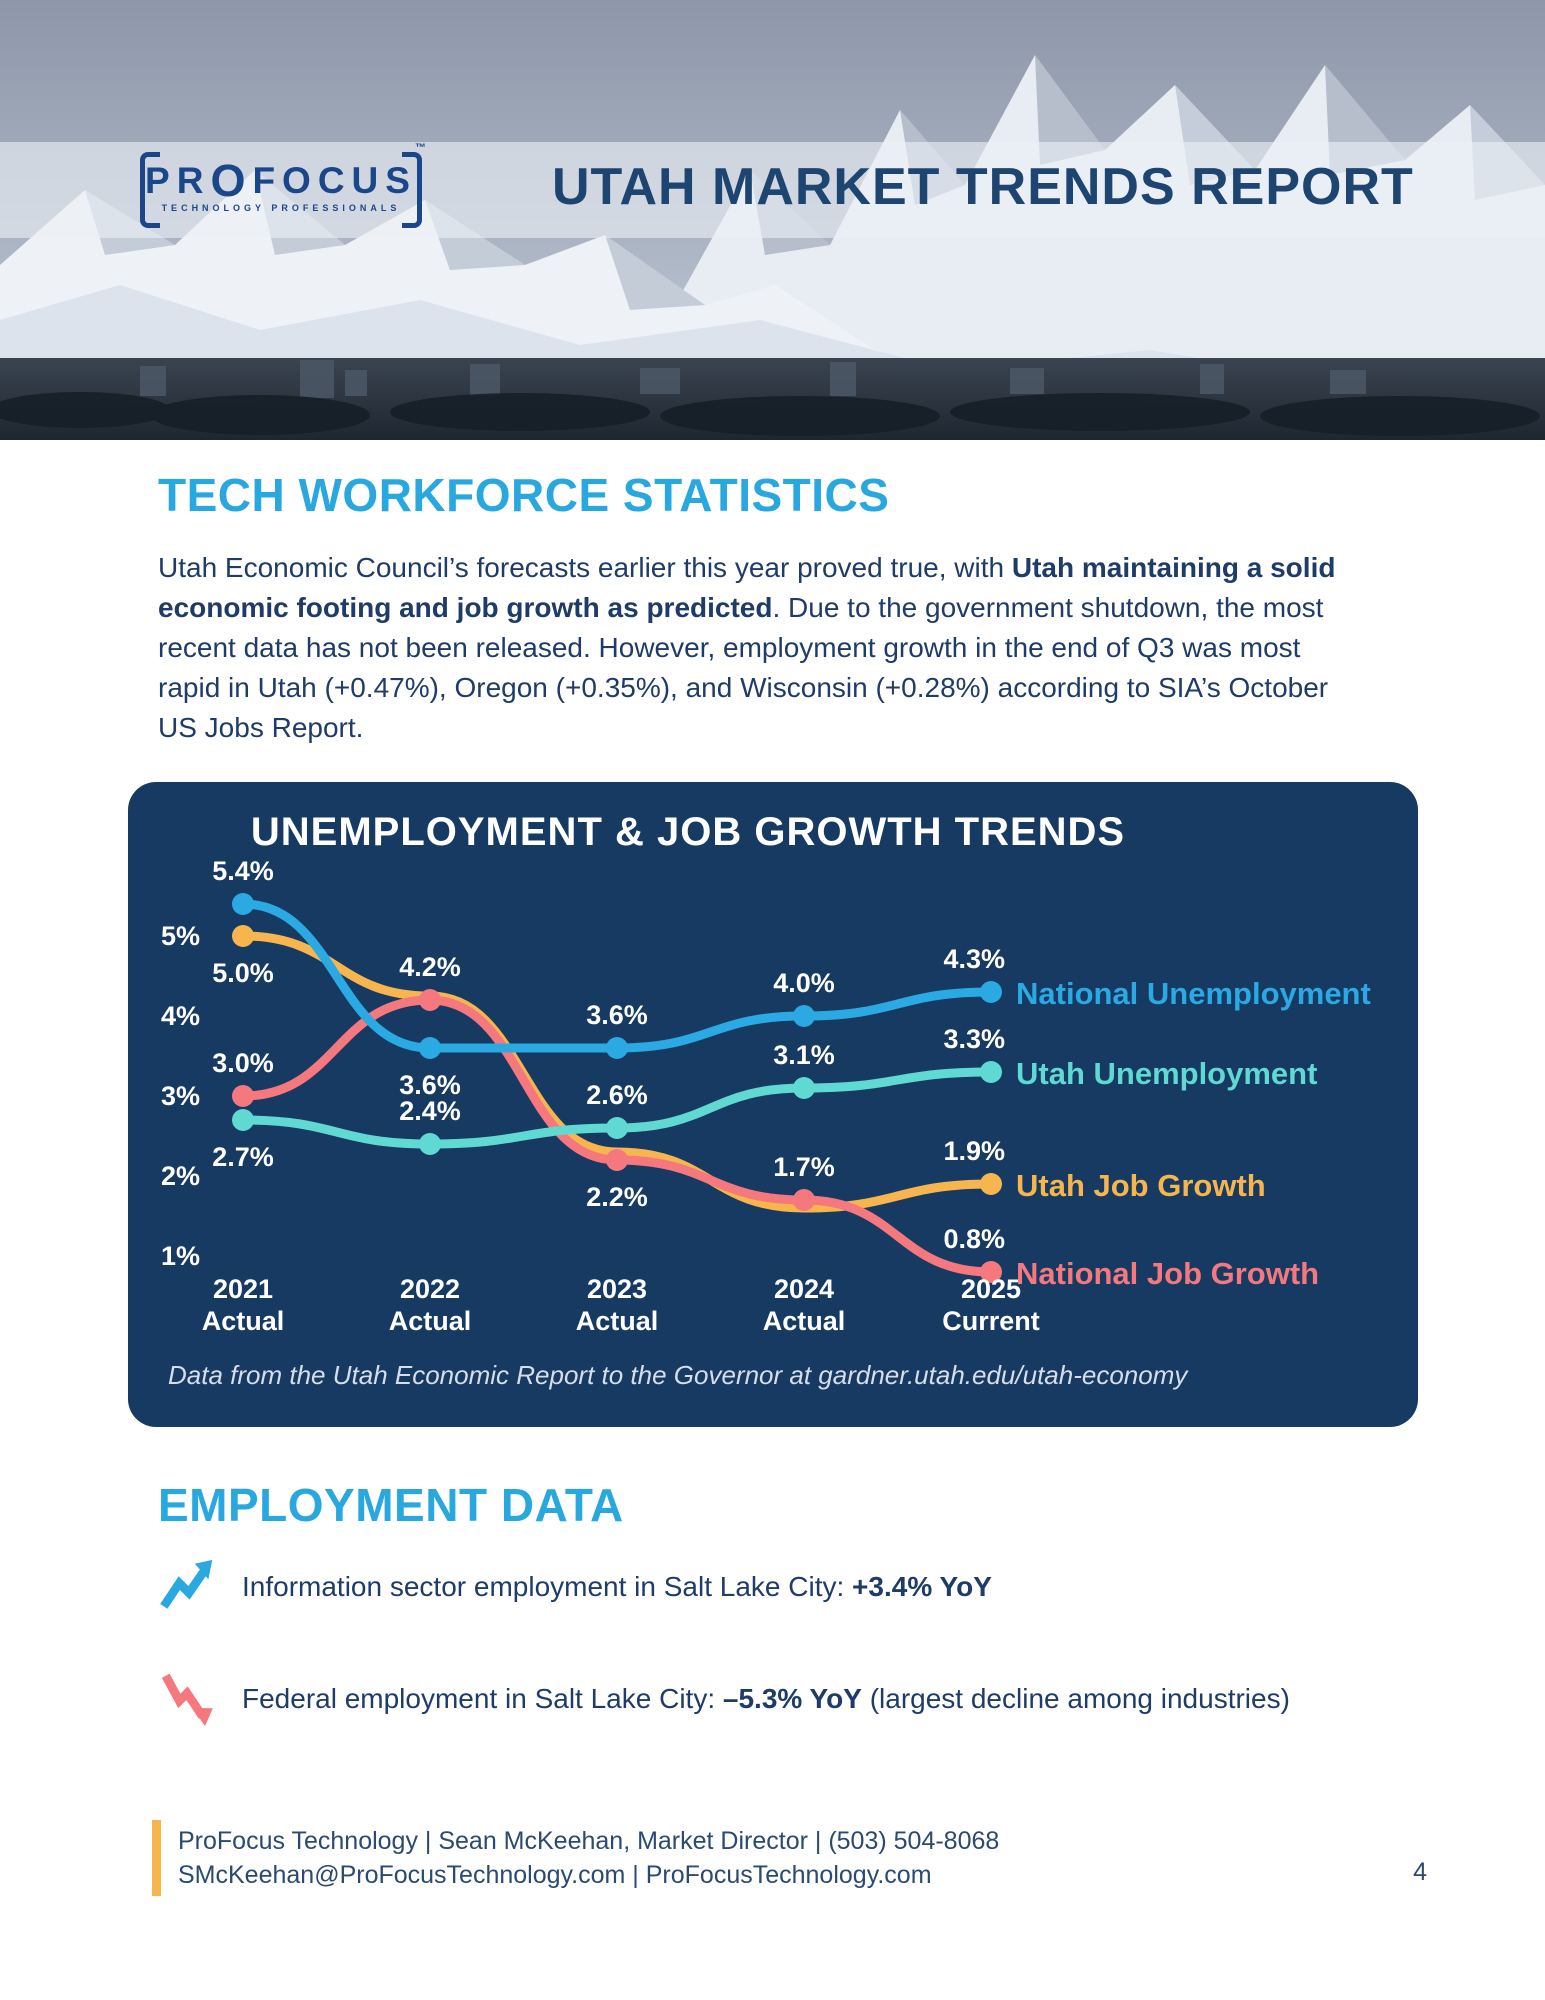 Image resolution: width=1545 pixels, height=2000 pixels. I want to click on x-axis-year-label: 2021, so click(243, 1289).